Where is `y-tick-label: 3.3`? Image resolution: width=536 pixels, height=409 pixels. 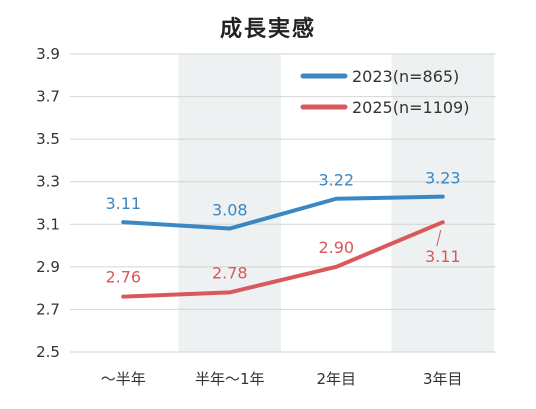 y-tick-label: 3.3 is located at coordinates (48, 182).